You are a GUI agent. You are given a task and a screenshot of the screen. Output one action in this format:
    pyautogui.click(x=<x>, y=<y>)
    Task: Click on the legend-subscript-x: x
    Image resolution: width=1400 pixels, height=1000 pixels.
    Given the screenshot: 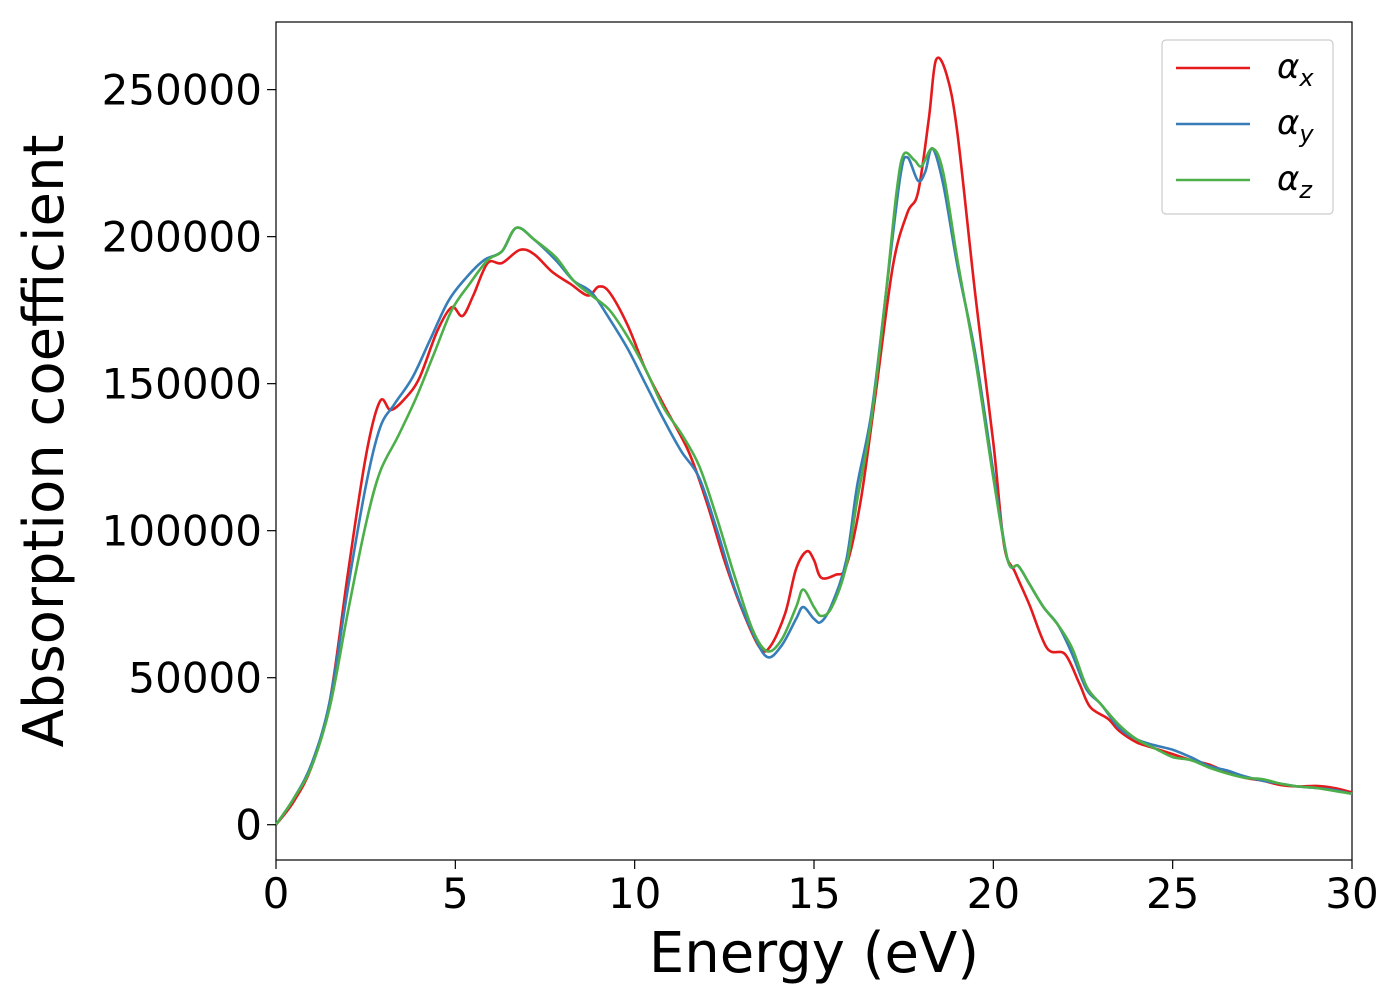 What is the action you would take?
    pyautogui.click(x=1306, y=78)
    